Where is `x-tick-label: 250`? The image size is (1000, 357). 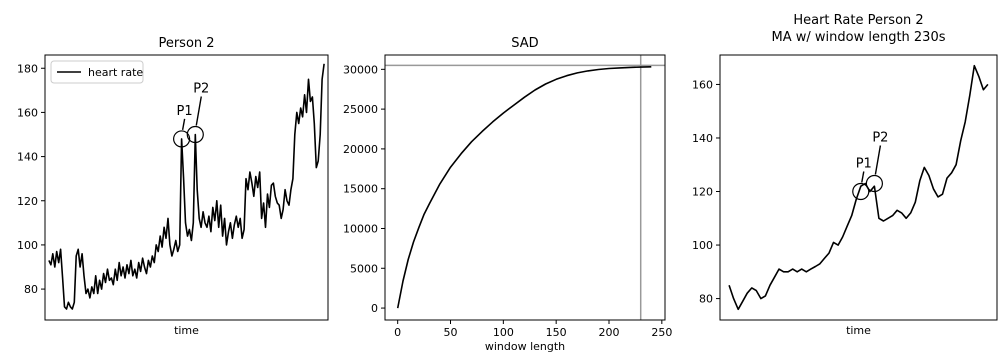
x-tick-label: 250 is located at coordinates (661, 332).